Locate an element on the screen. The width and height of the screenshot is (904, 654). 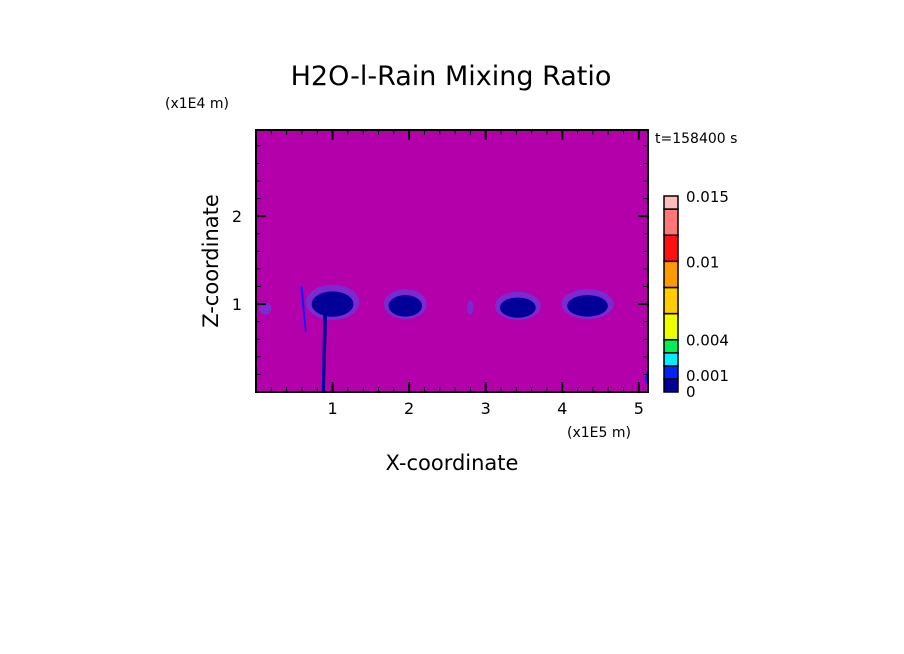
y-axis-label: Z-coordinate is located at coordinates (211, 261).